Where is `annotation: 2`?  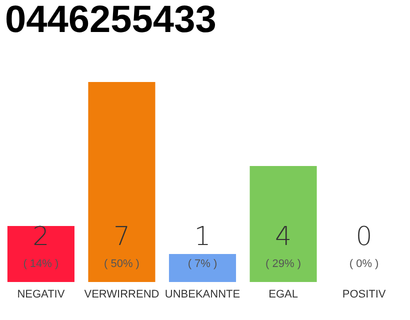 annotation: 2 is located at coordinates (41, 237).